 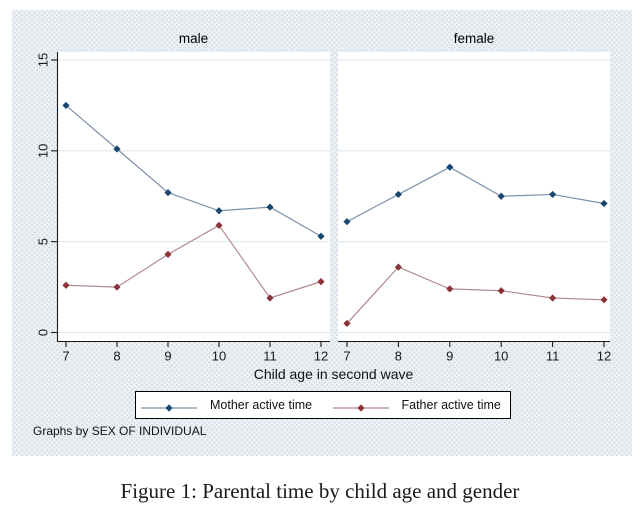 I want to click on y-axis: 0 5 10 15, so click(x=47, y=197).